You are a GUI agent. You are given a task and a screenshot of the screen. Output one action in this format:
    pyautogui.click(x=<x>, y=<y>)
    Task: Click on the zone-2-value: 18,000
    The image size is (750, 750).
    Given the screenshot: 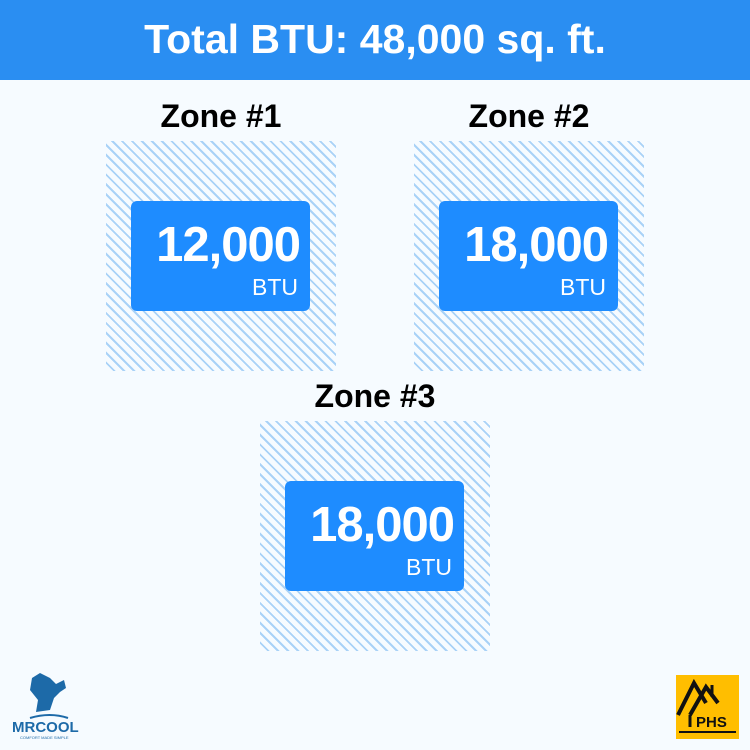 What is the action you would take?
    pyautogui.click(x=536, y=245)
    